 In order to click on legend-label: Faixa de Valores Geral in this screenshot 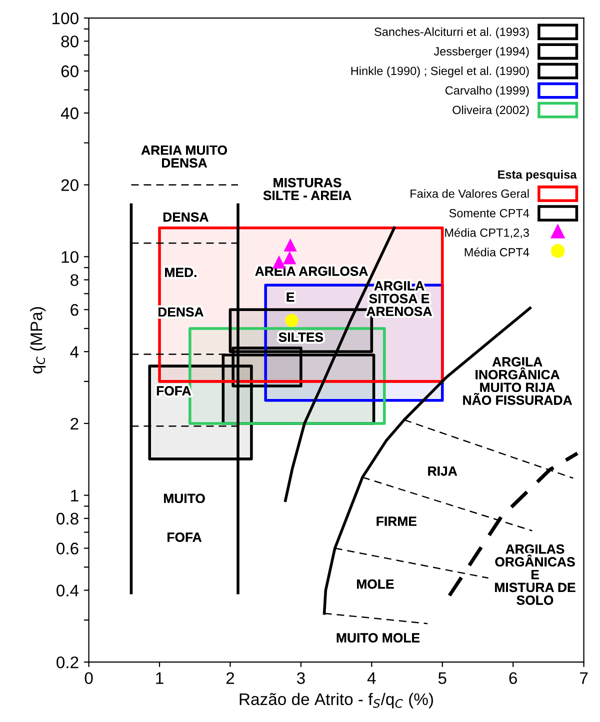, I will do `click(469, 193)`.